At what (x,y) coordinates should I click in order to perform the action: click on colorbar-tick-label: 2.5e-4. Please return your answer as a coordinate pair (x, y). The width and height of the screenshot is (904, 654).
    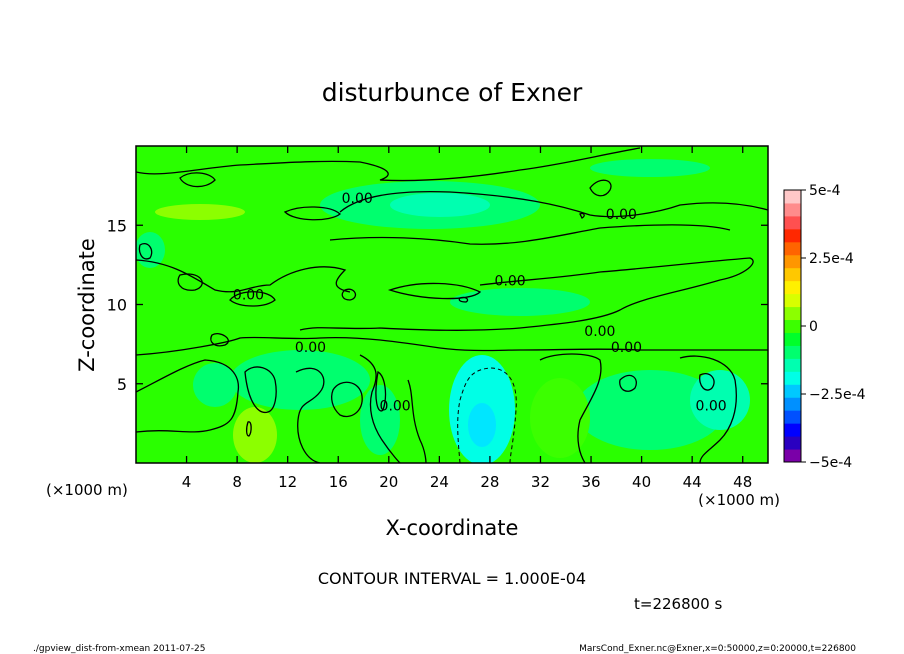
    Looking at the image, I should click on (831, 259).